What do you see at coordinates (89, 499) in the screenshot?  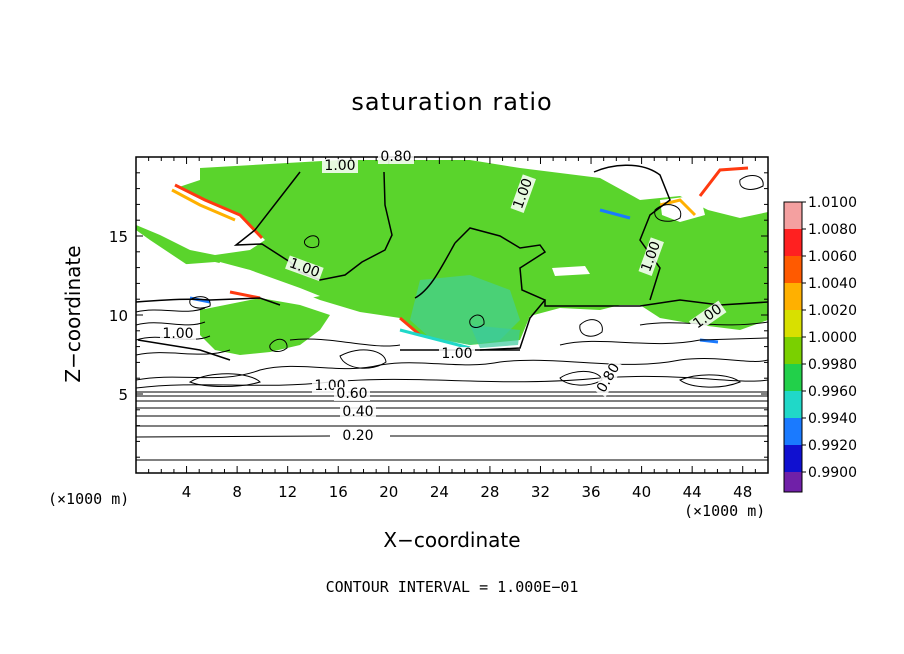 I see `x-axis-unit-left: (×1000 m)` at bounding box center [89, 499].